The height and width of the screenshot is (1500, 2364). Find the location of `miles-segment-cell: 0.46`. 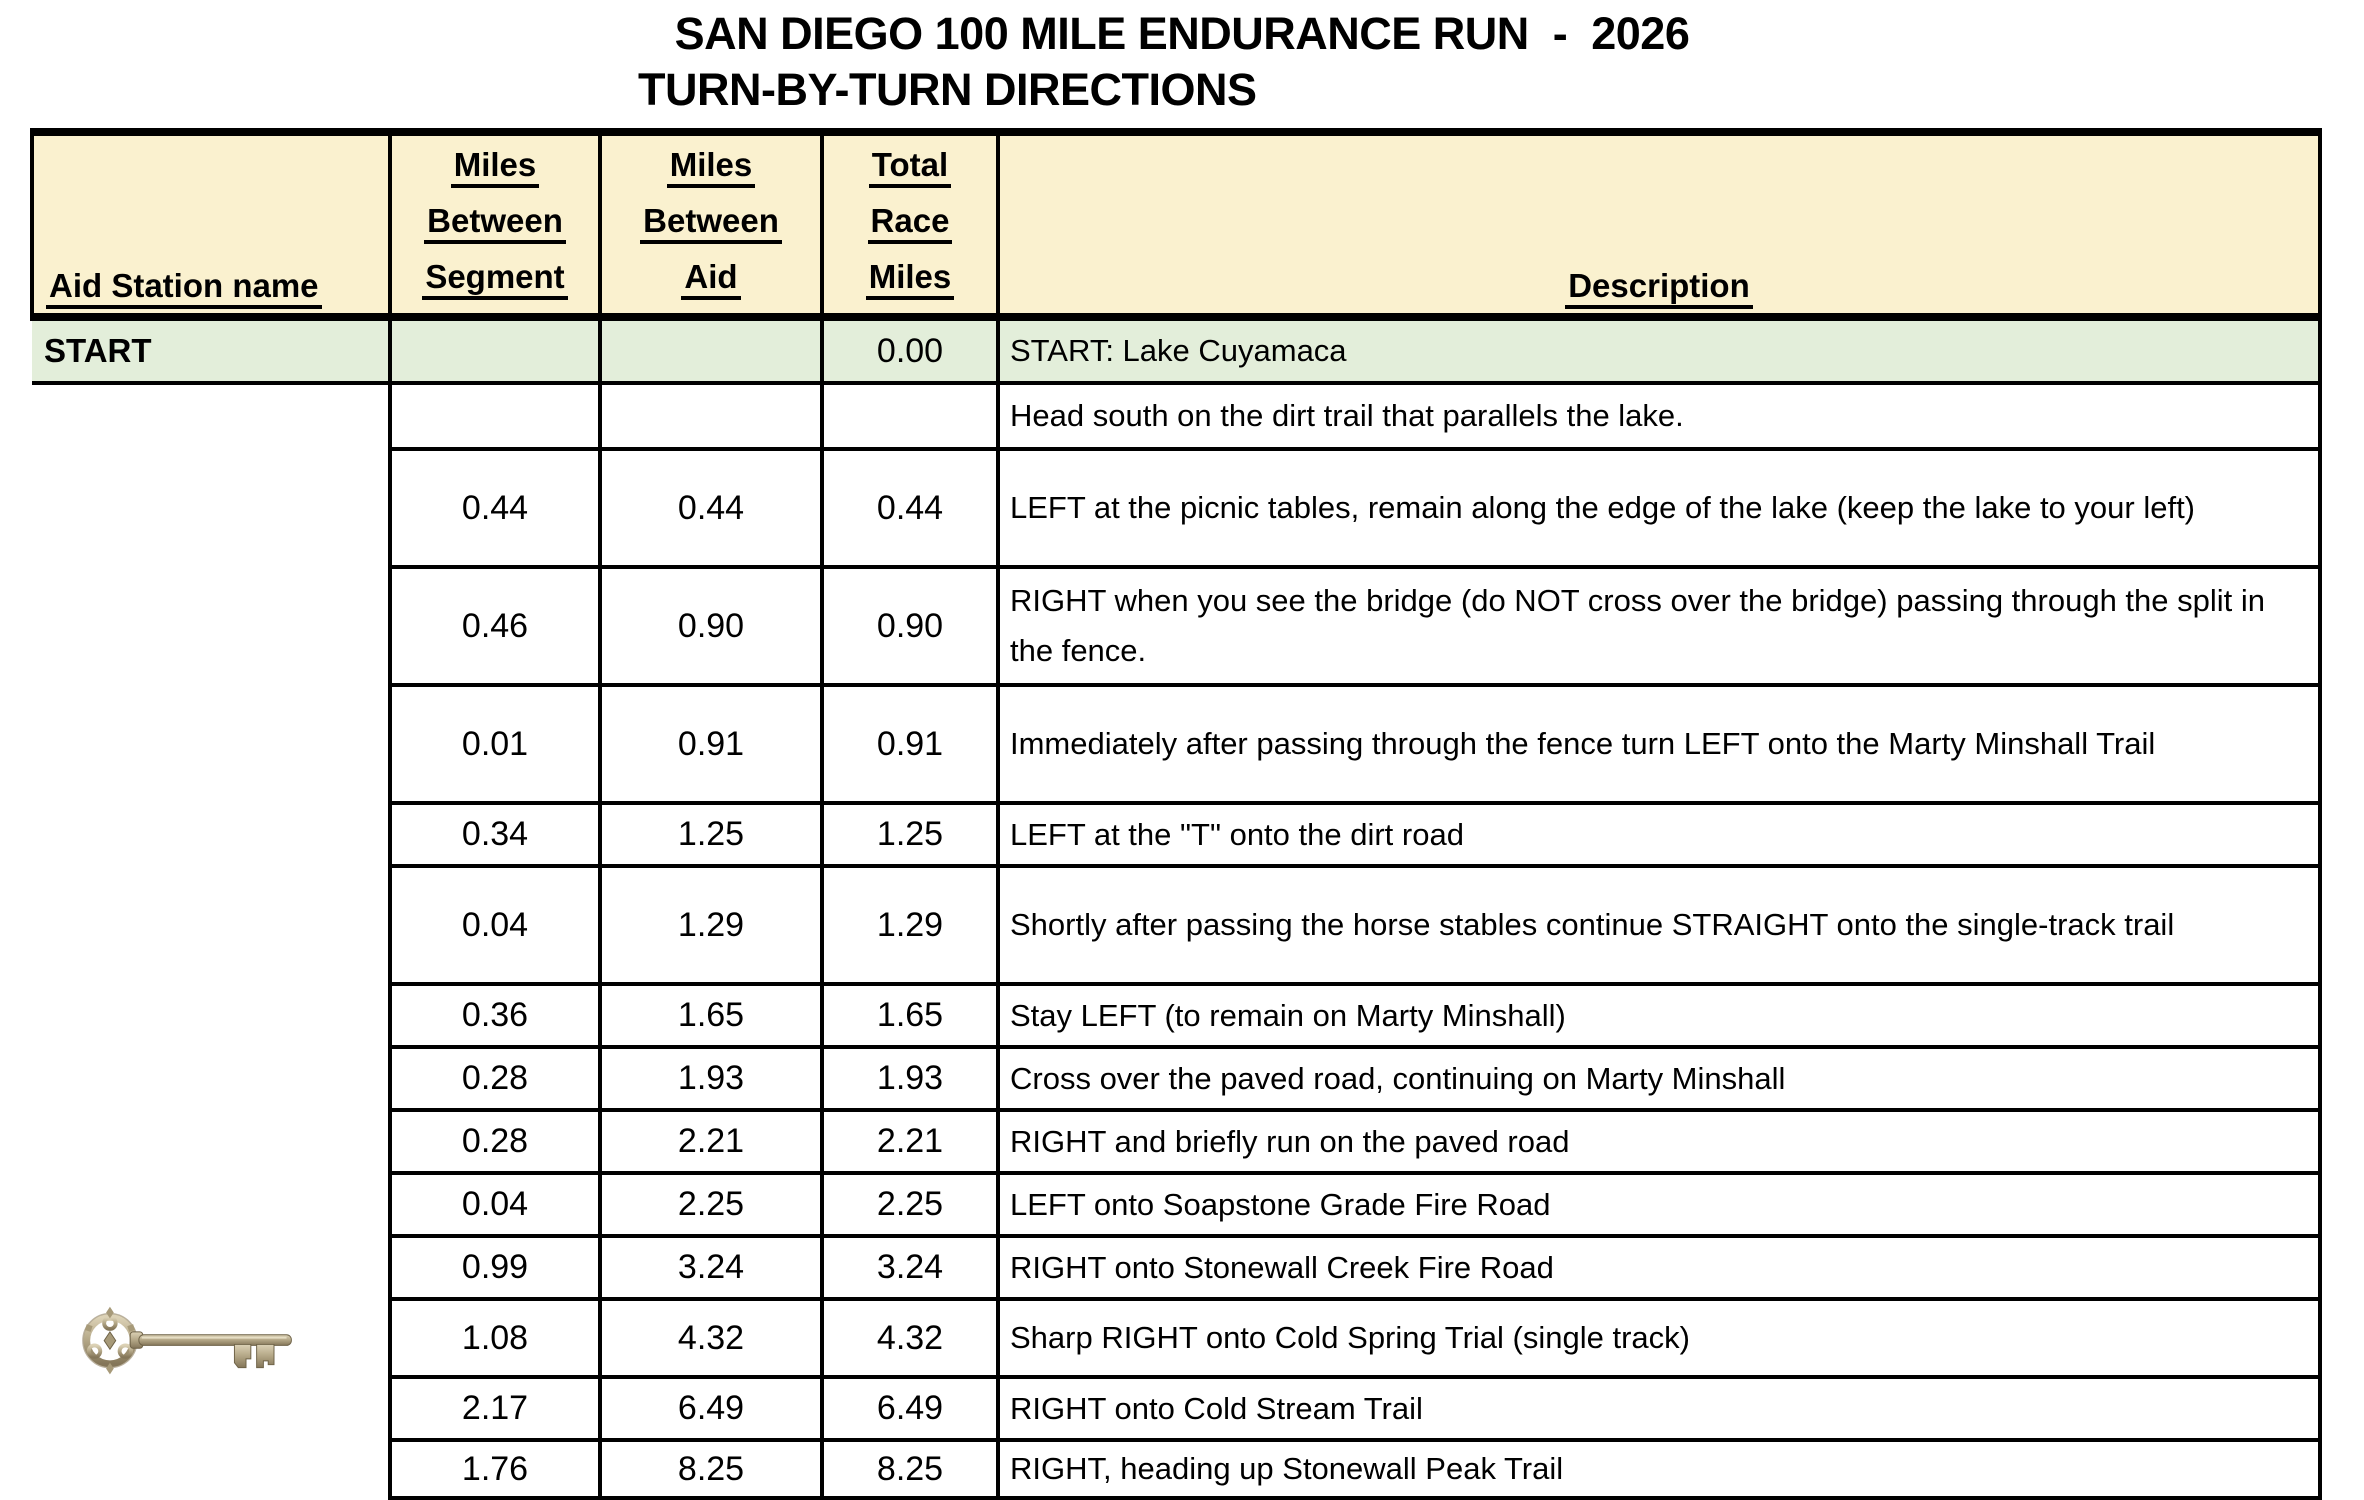

miles-segment-cell: 0.46 is located at coordinates (495, 626).